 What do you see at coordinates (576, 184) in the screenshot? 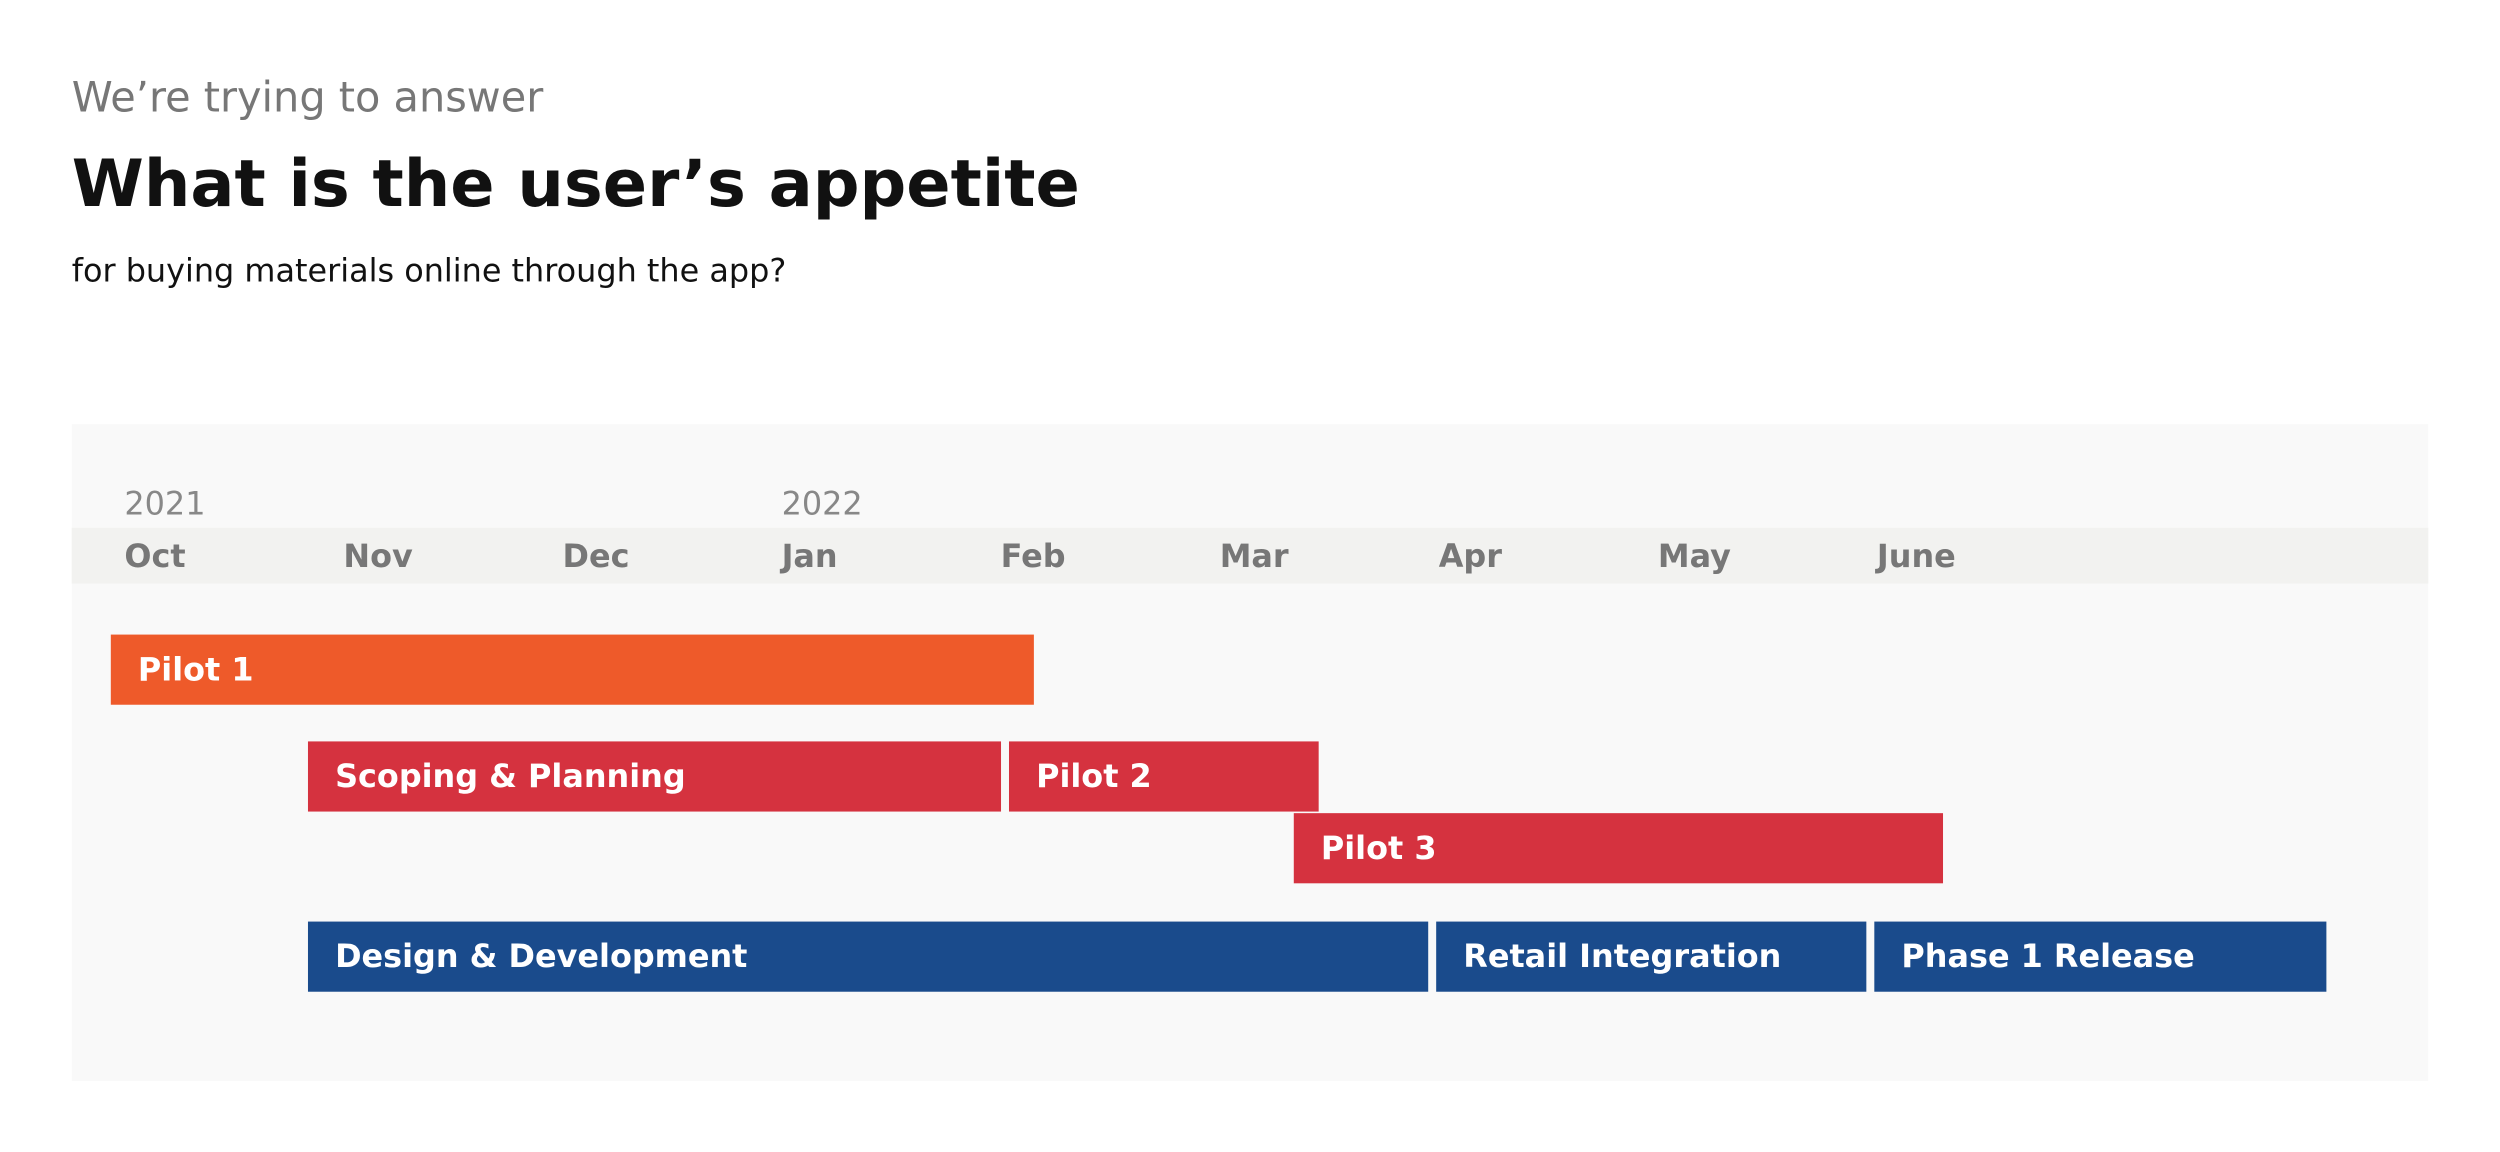
I see `chart-title: What is the user’s appetite` at bounding box center [576, 184].